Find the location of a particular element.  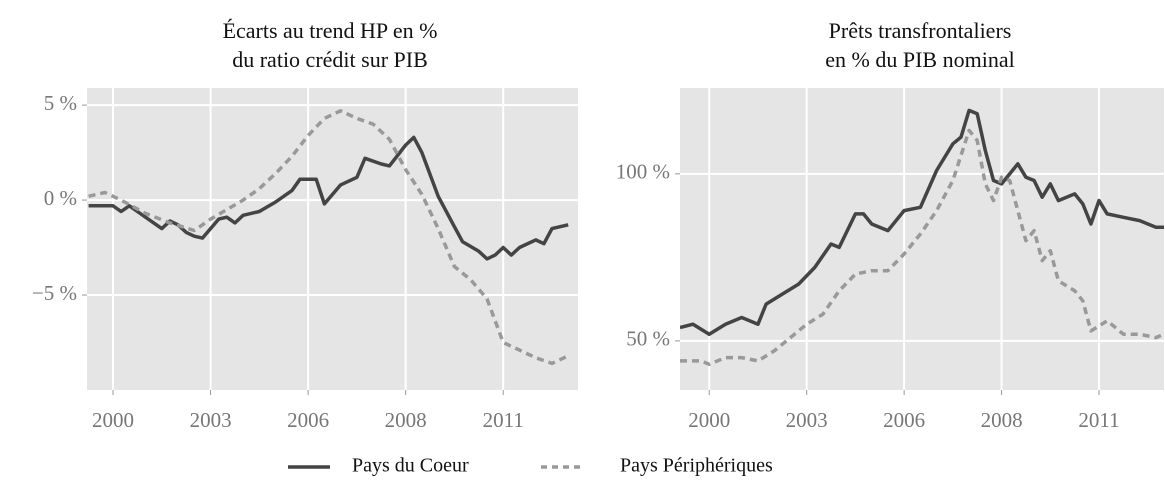

y-tick-label: 100 % is located at coordinates (643, 172).